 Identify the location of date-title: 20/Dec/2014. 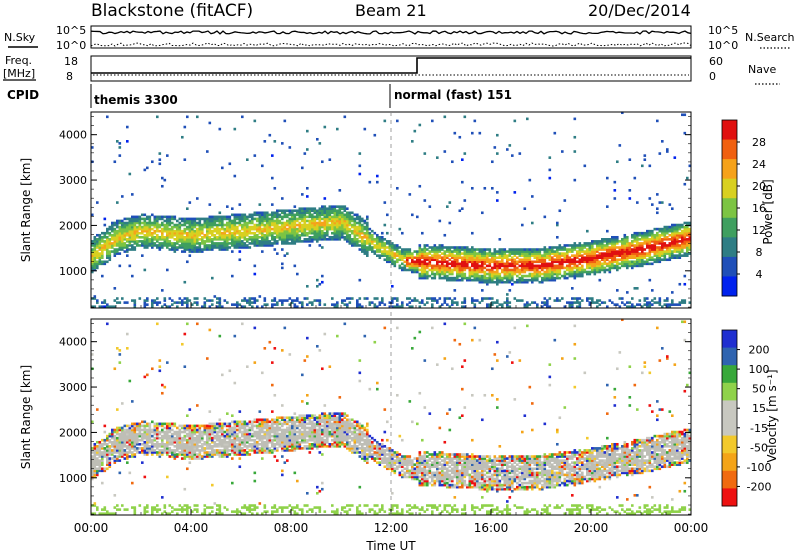
(639, 10).